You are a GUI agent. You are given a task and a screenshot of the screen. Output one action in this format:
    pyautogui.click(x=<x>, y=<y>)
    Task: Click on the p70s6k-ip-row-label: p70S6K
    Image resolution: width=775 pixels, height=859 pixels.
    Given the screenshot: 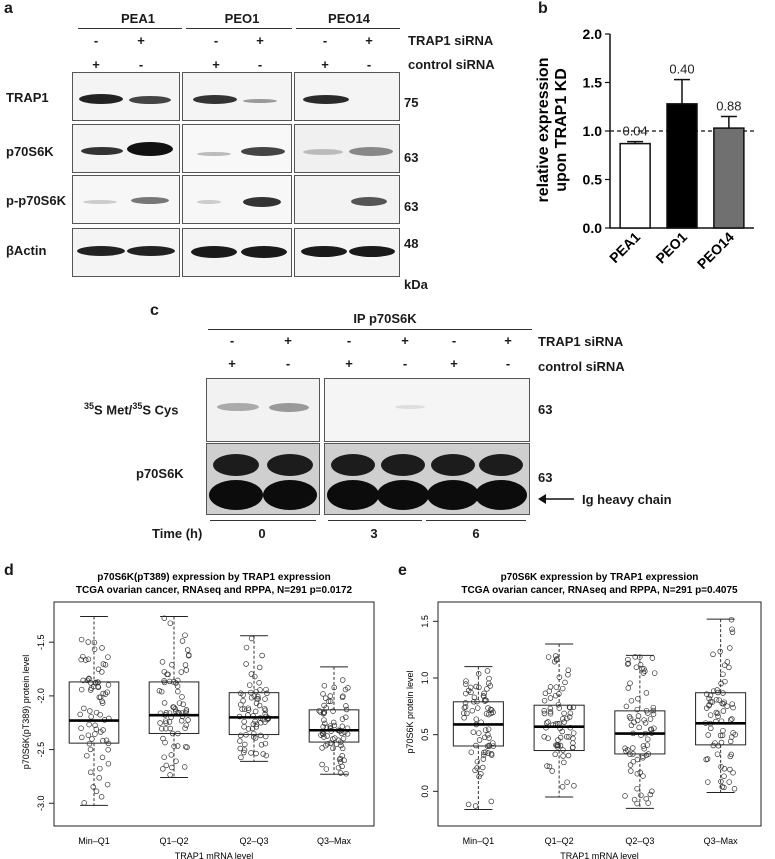 What is the action you would take?
    pyautogui.click(x=160, y=473)
    